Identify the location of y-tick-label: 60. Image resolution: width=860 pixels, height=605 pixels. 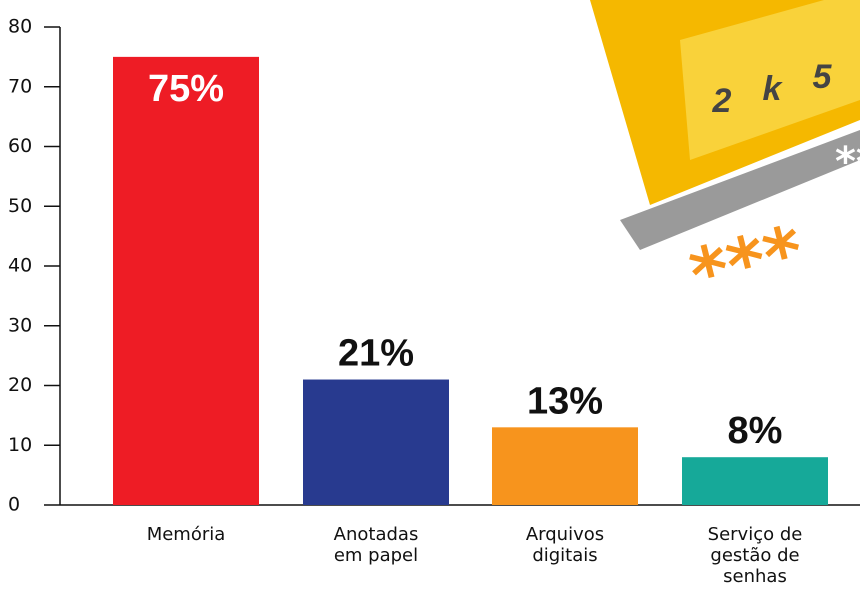
(20, 146).